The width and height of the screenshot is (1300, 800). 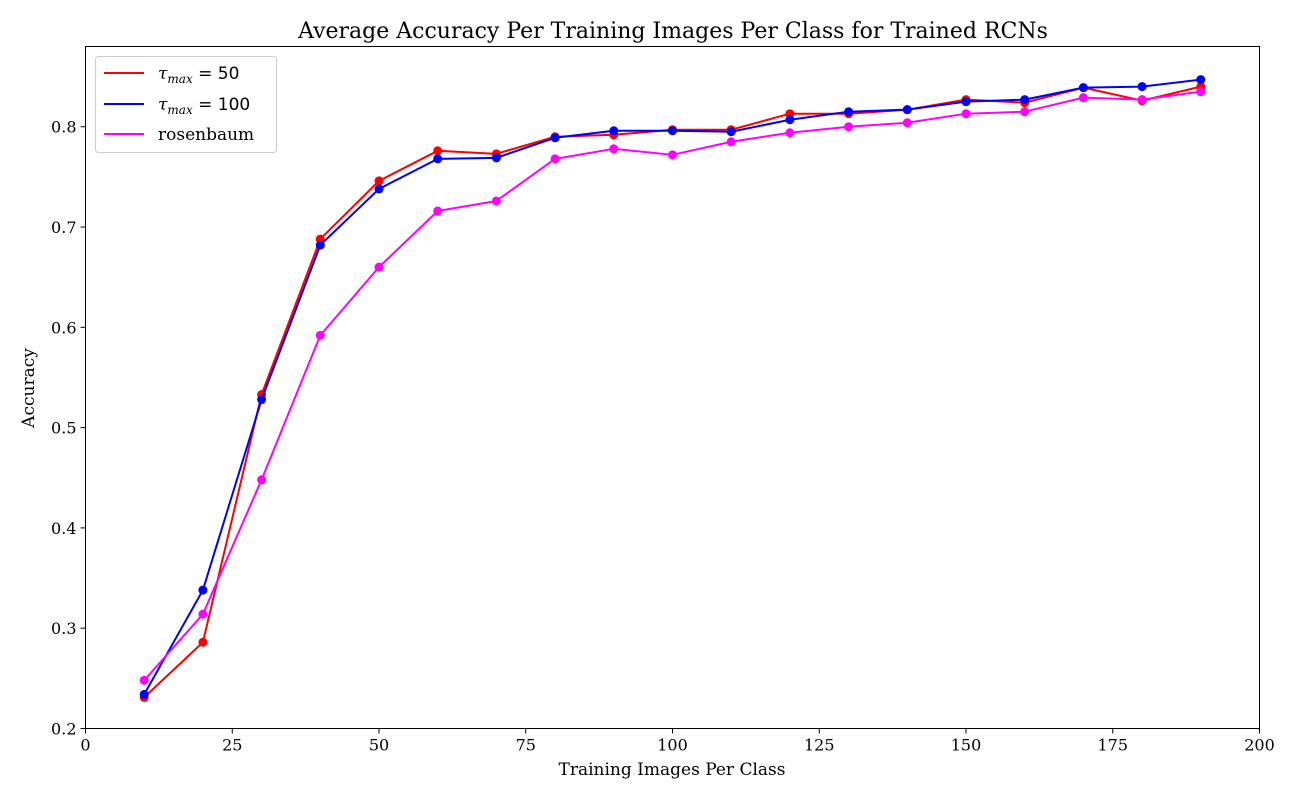 I want to click on y-axis: 0.2 0.3 0.4 0.5 0.6 0.7 0.8, so click(x=68, y=428).